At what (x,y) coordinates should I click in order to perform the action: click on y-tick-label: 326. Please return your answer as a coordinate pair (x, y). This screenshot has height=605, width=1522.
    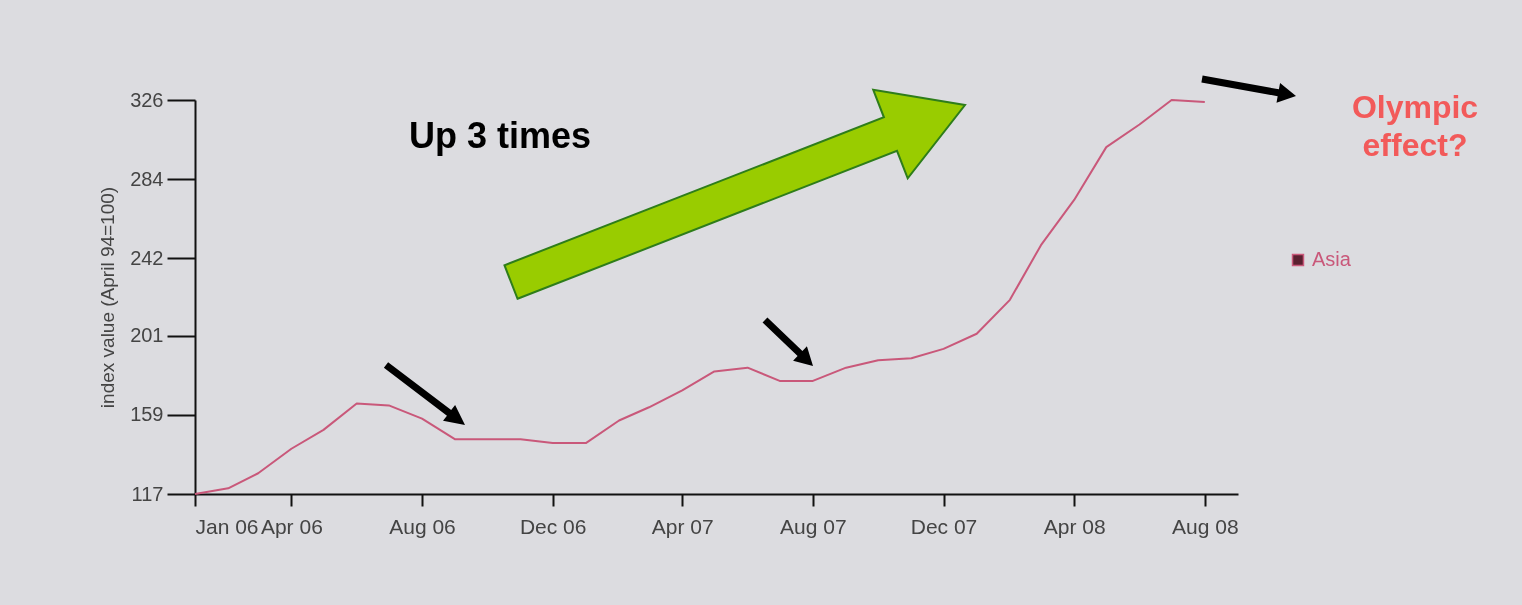
    Looking at the image, I should click on (147, 99).